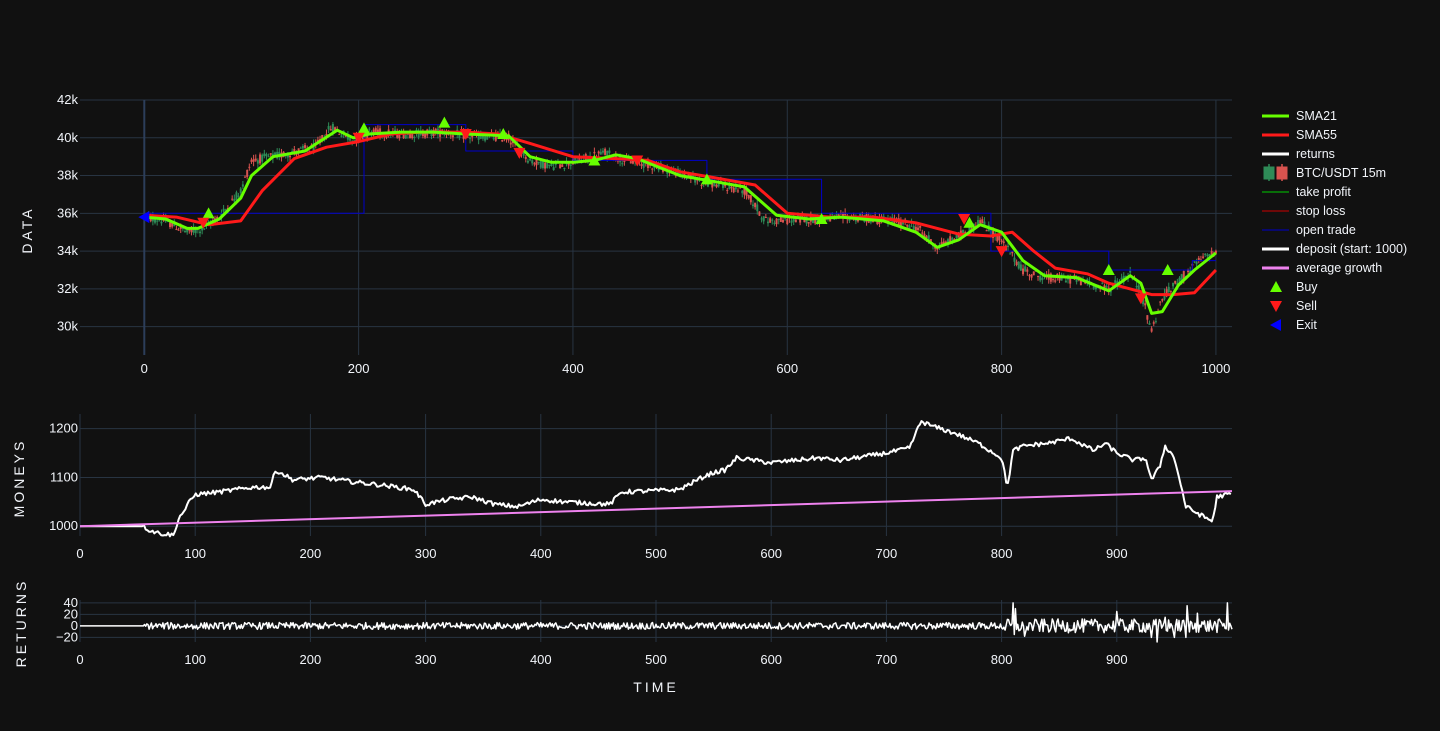 The height and width of the screenshot is (731, 1440). I want to click on moneys-x-tick: 700, so click(887, 553).